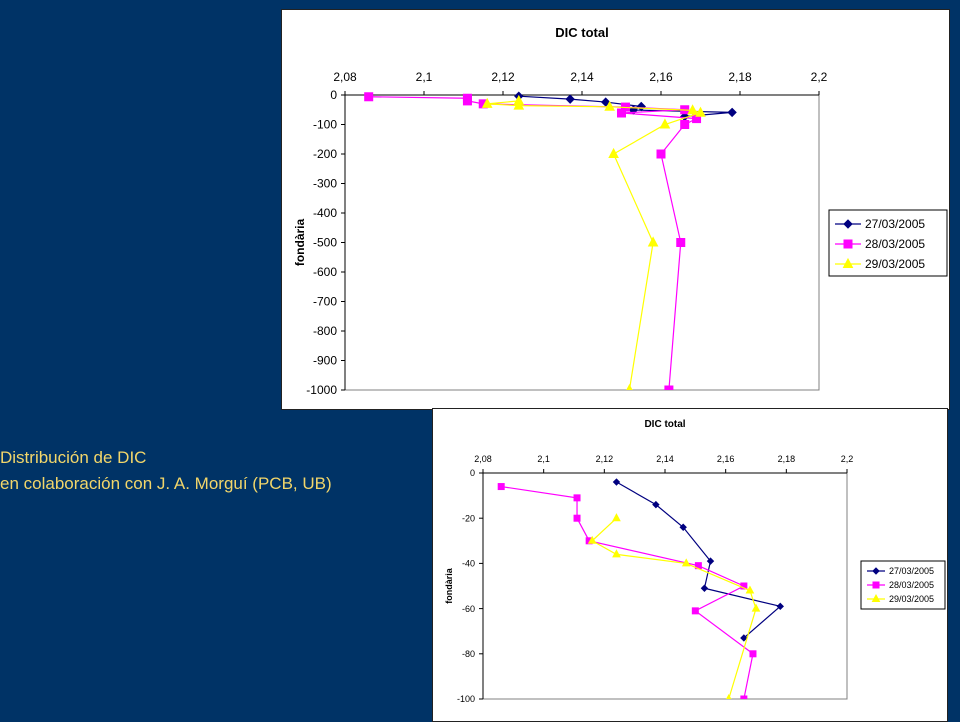 The height and width of the screenshot is (722, 960). Describe the element at coordinates (325, 361) in the screenshot. I see `y-tick-label: -900` at that location.